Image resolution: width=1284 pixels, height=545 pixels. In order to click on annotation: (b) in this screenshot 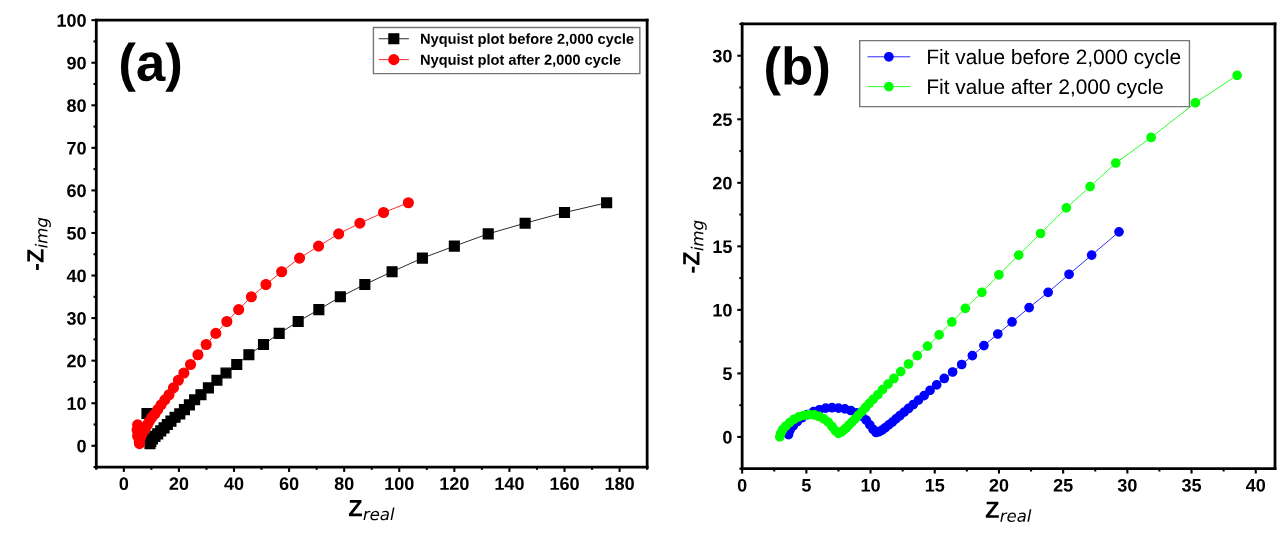, I will do `click(797, 71)`.